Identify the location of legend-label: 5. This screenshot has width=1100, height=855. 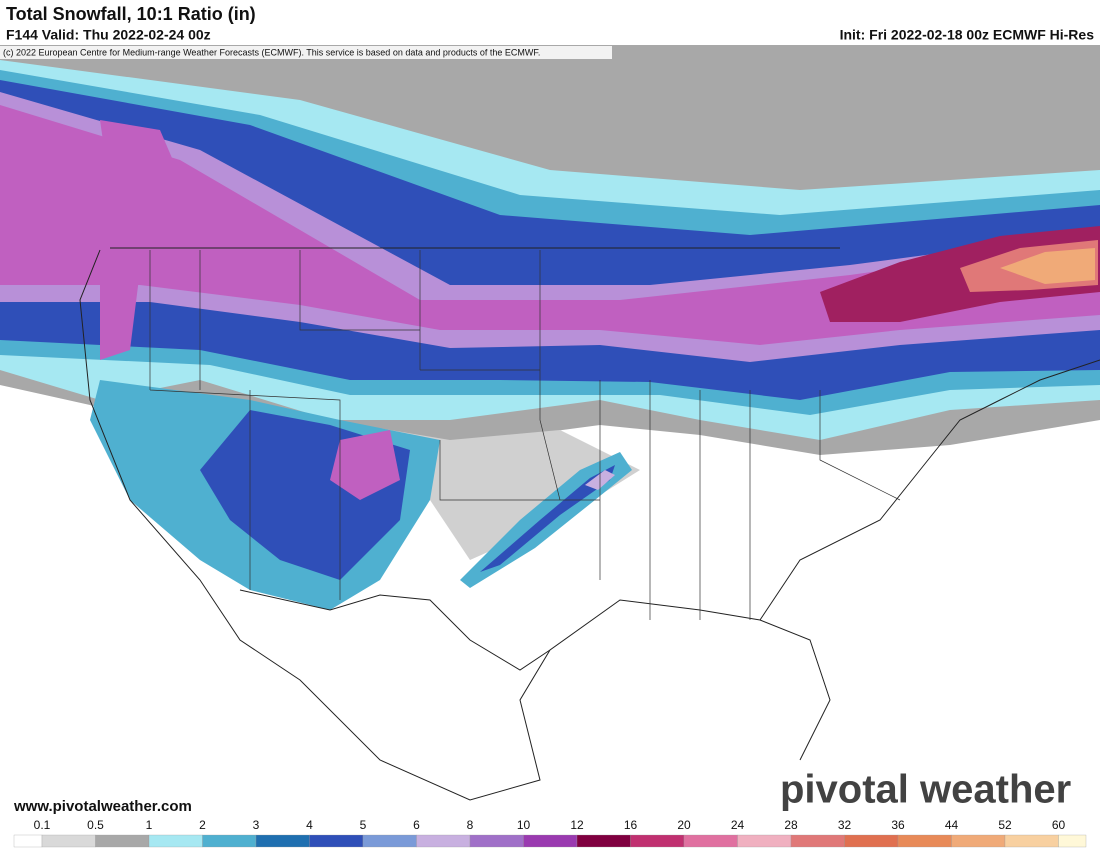
(363, 825).